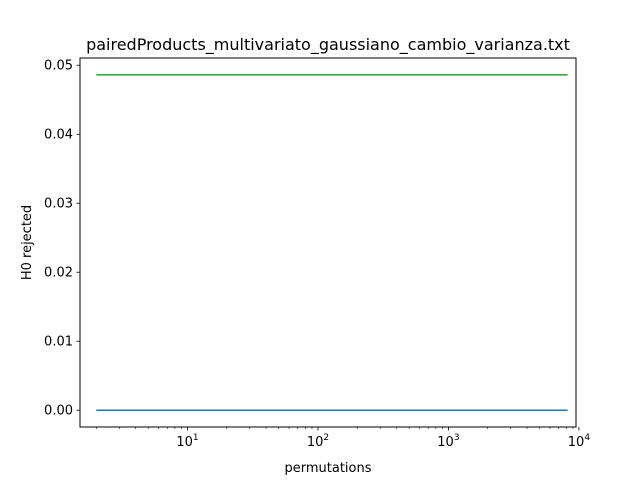 The height and width of the screenshot is (484, 640). I want to click on x-tick-exponent-0: 1, so click(196, 438).